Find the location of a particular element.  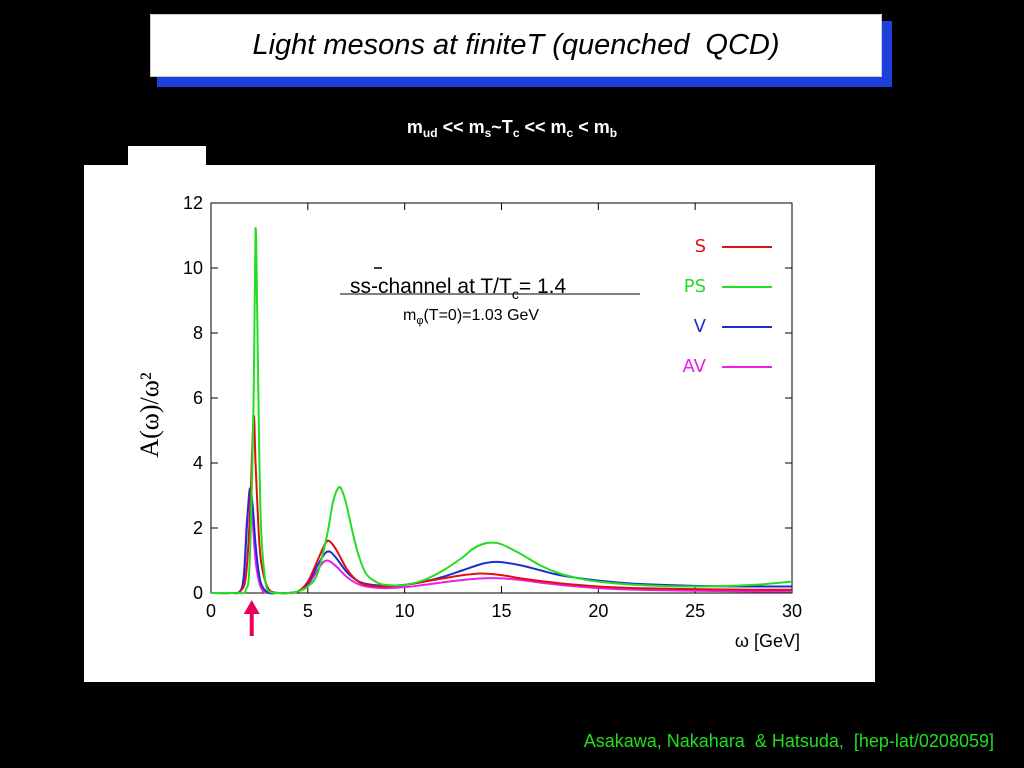

y-axis-label: A(ω)/ω² is located at coordinates (149, 415).